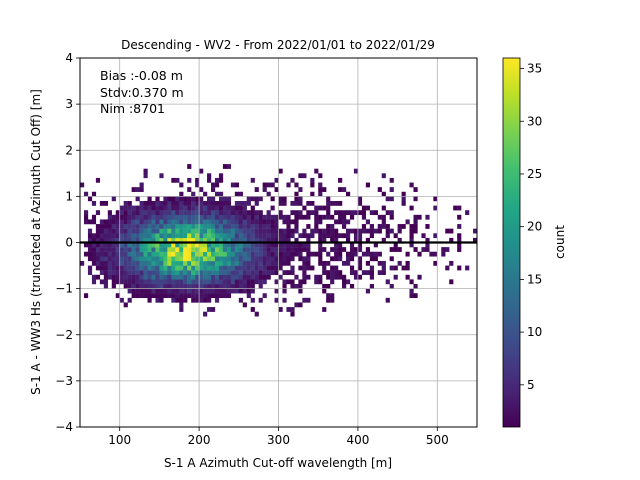 This screenshot has width=640, height=480. What do you see at coordinates (534, 227) in the screenshot?
I see `colorbar-tick-label: 20` at bounding box center [534, 227].